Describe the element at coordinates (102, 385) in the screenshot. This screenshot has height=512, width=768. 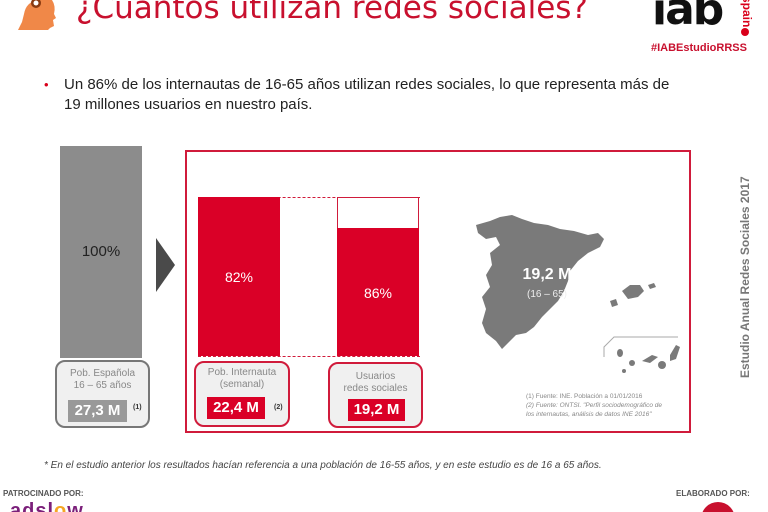
I see `card-label-line2: 16 – 65 años` at that location.